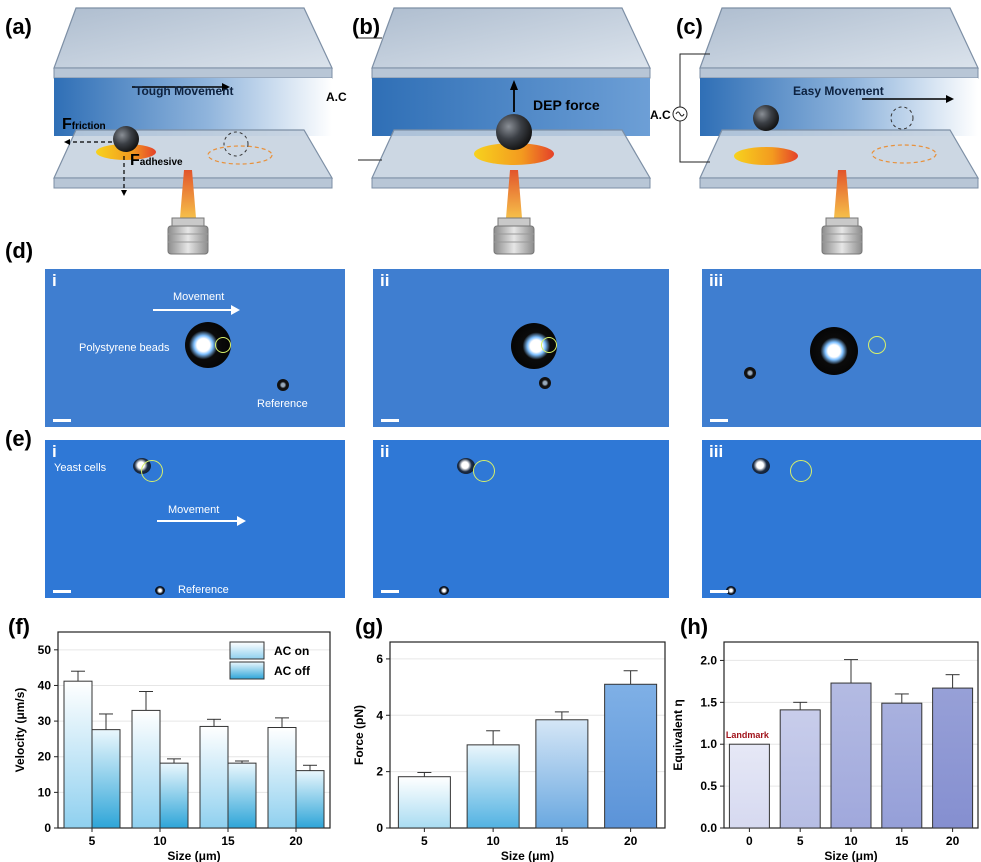 This screenshot has width=981, height=862. Describe the element at coordinates (135, 160) in the screenshot. I see `adhesive-force-symbol: F` at that location.